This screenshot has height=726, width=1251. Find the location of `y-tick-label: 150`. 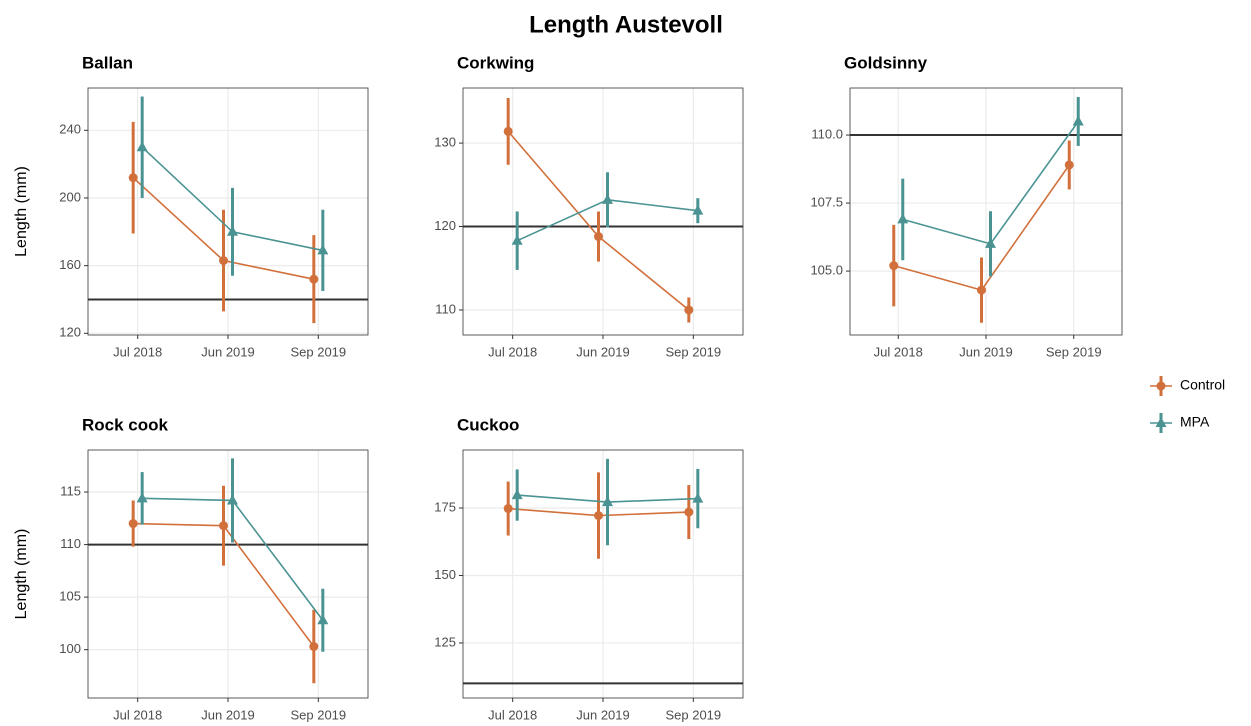

y-tick-label: 150 is located at coordinates (445, 574).